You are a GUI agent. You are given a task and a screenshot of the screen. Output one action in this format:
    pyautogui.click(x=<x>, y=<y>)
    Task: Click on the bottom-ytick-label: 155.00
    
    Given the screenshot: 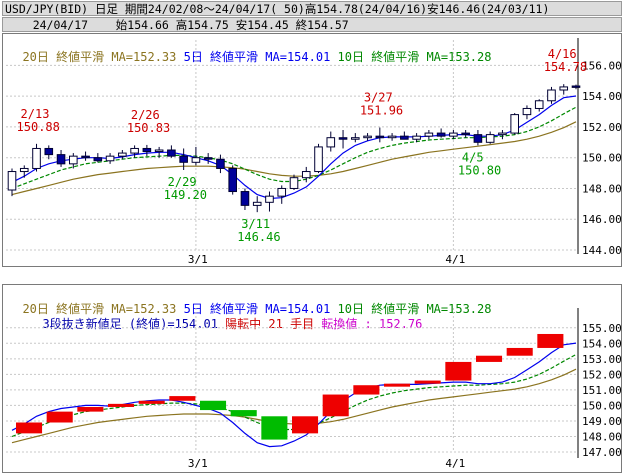 What is the action you would take?
    pyautogui.click(x=602, y=328)
    